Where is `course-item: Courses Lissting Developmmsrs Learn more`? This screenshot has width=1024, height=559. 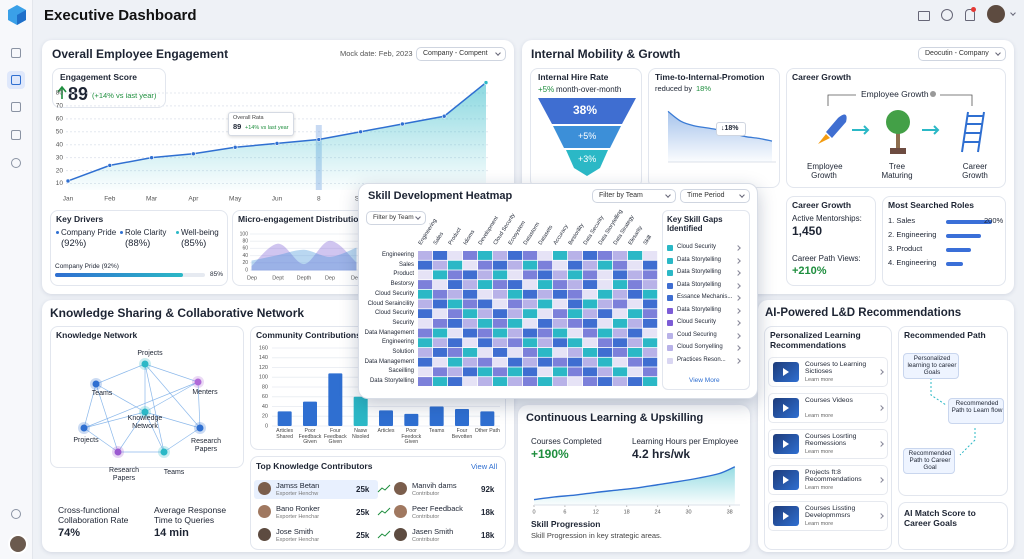 course-item: Courses Lissting Developmmsrs Learn more is located at coordinates (828, 516).